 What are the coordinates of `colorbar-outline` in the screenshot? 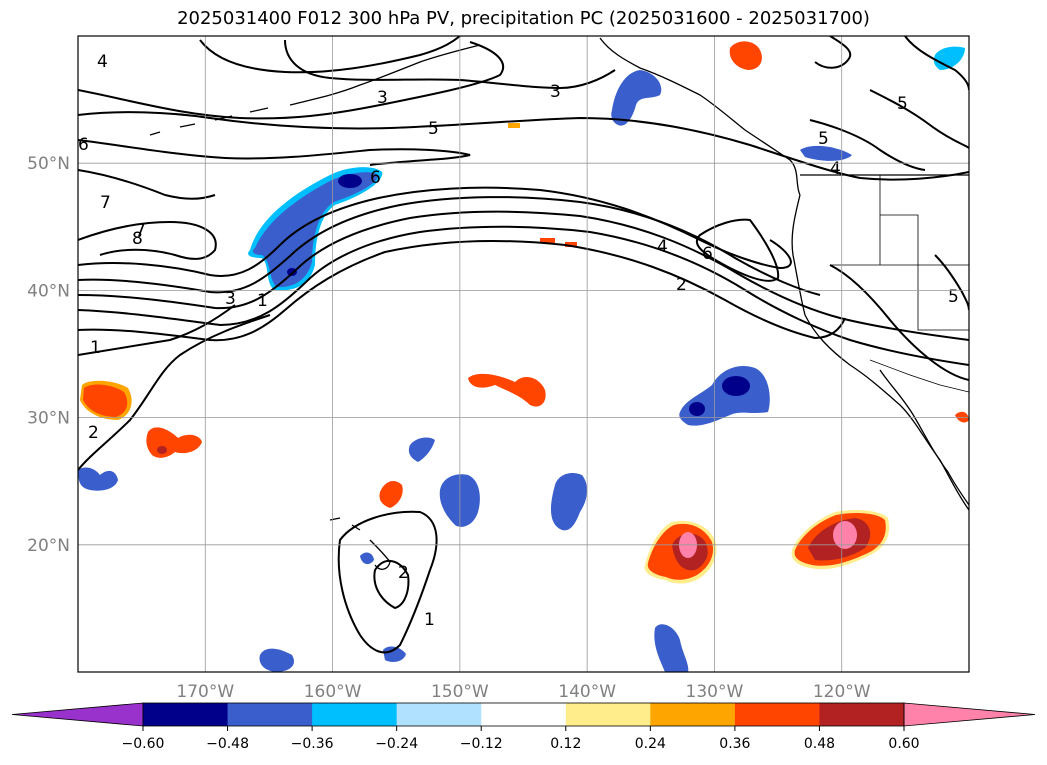 It's located at (523, 714).